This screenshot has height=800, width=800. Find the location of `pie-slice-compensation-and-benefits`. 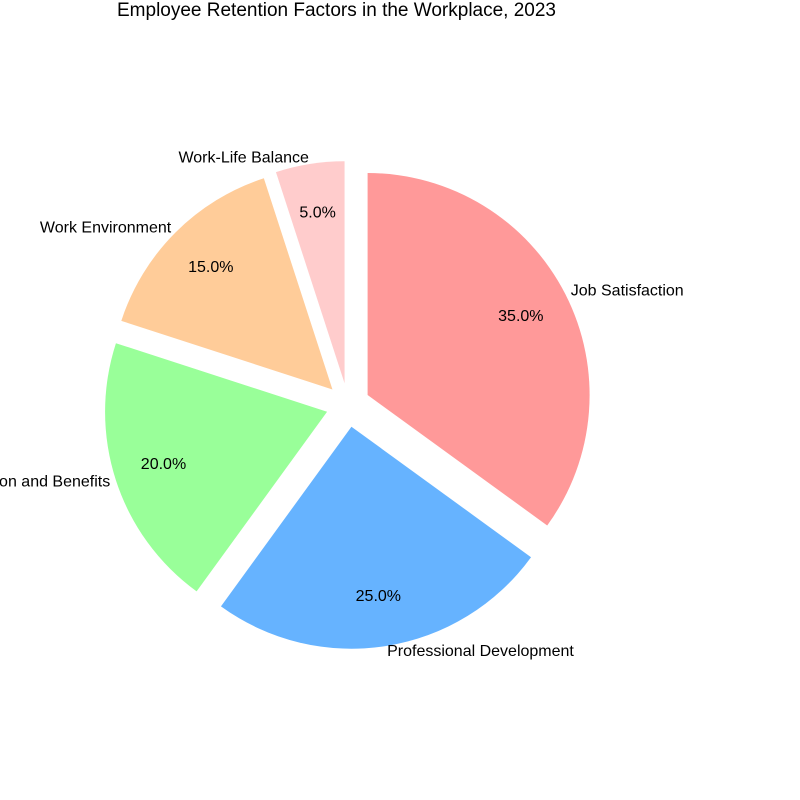

pie-slice-compensation-and-benefits is located at coordinates (216, 467).